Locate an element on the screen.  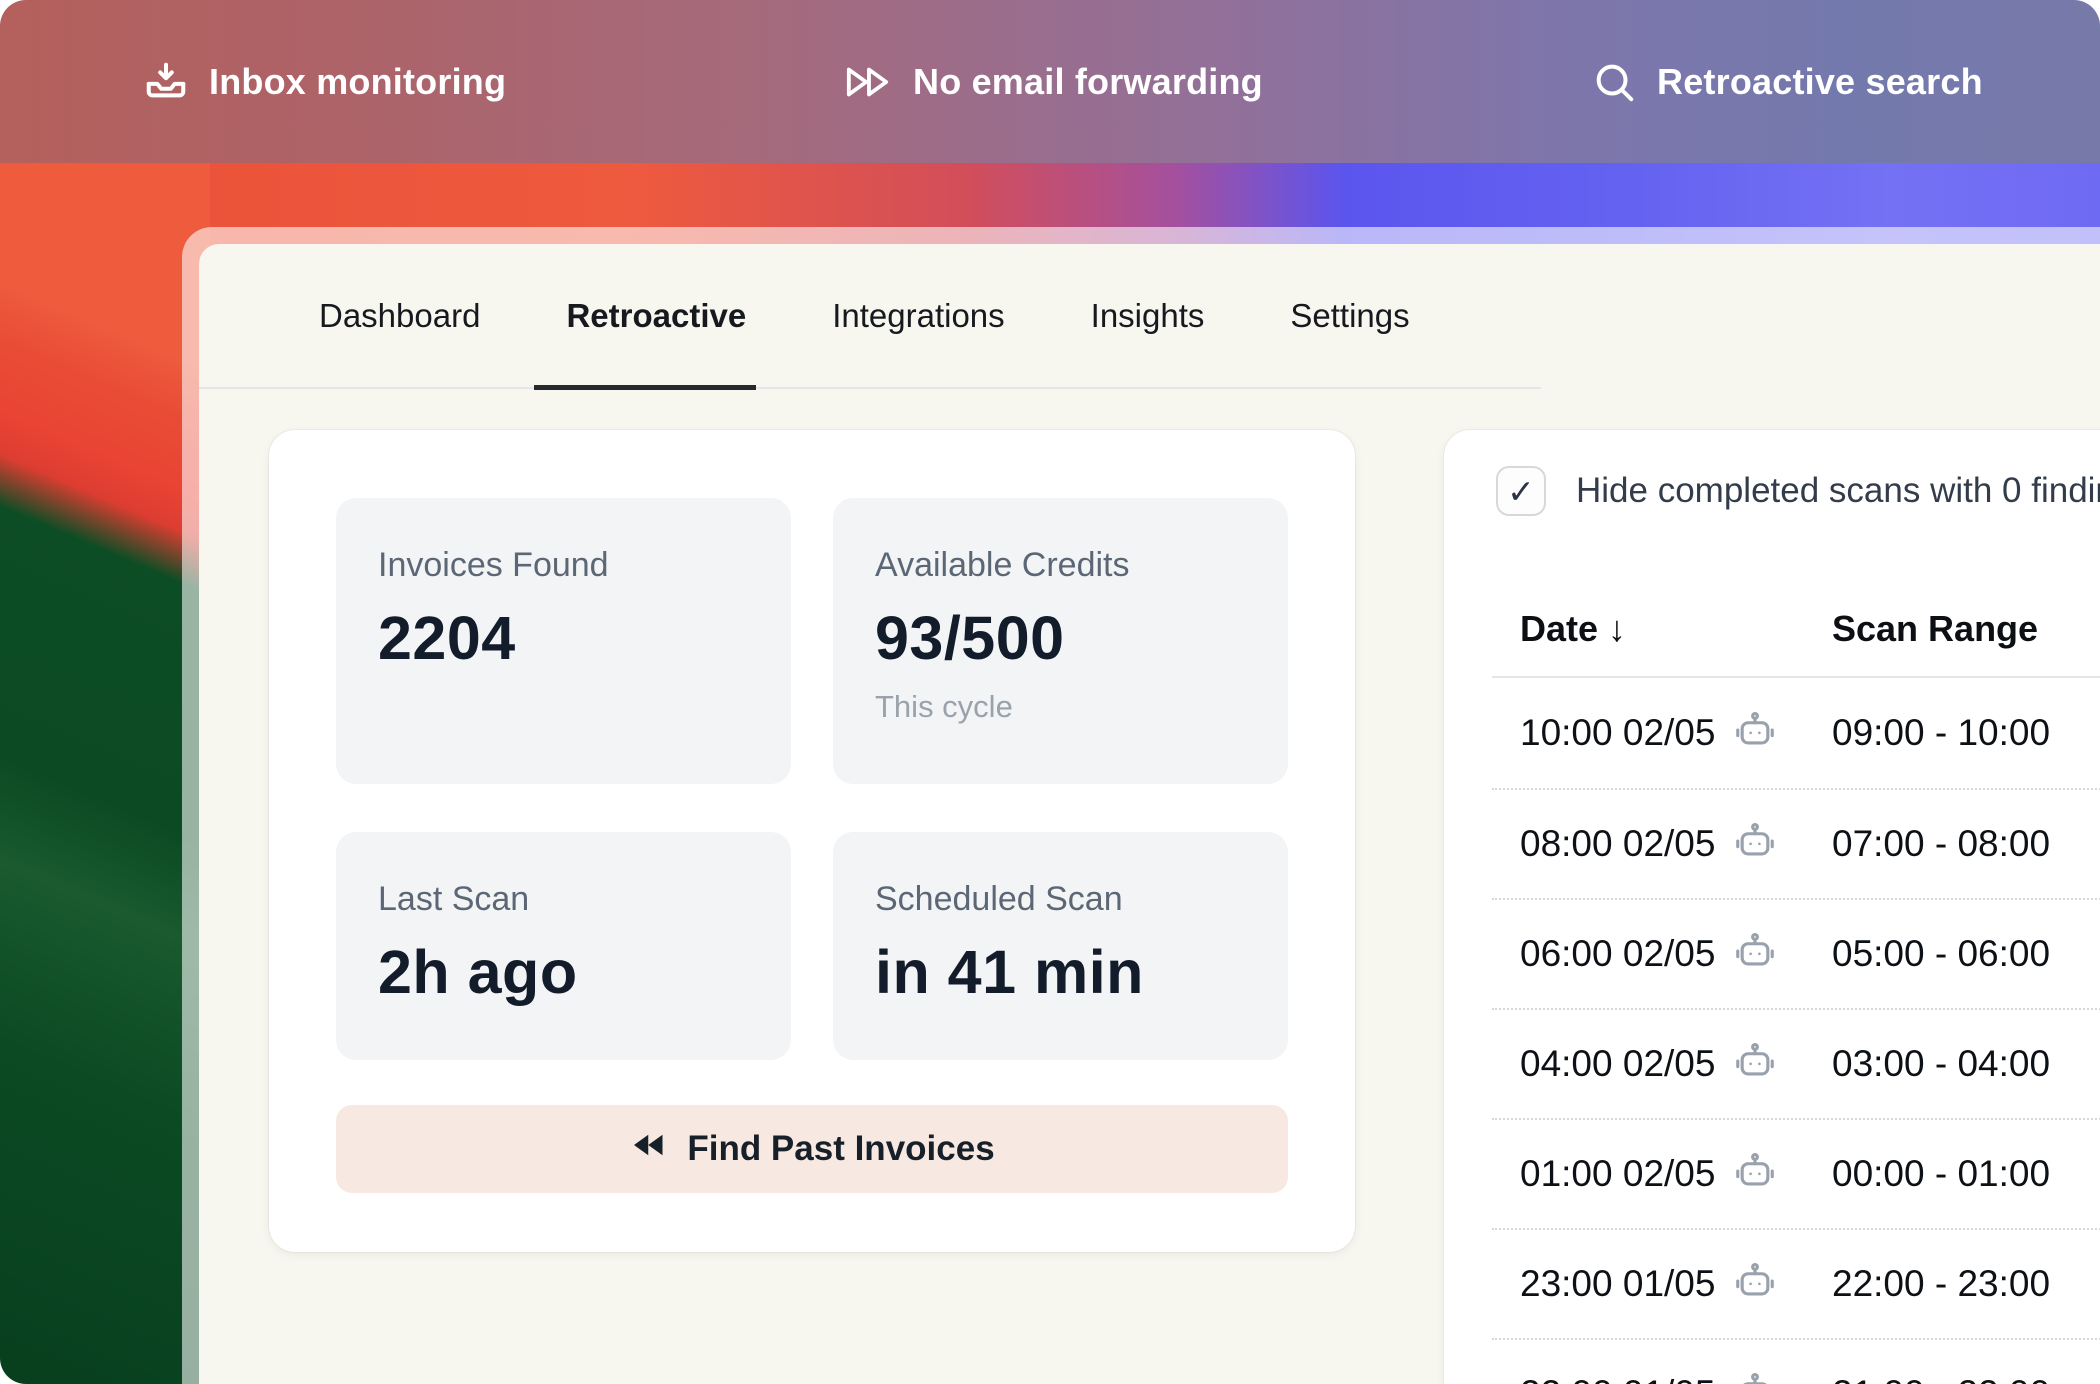
scan-date-cell: 06:00 02/05 is located at coordinates (1662, 954).